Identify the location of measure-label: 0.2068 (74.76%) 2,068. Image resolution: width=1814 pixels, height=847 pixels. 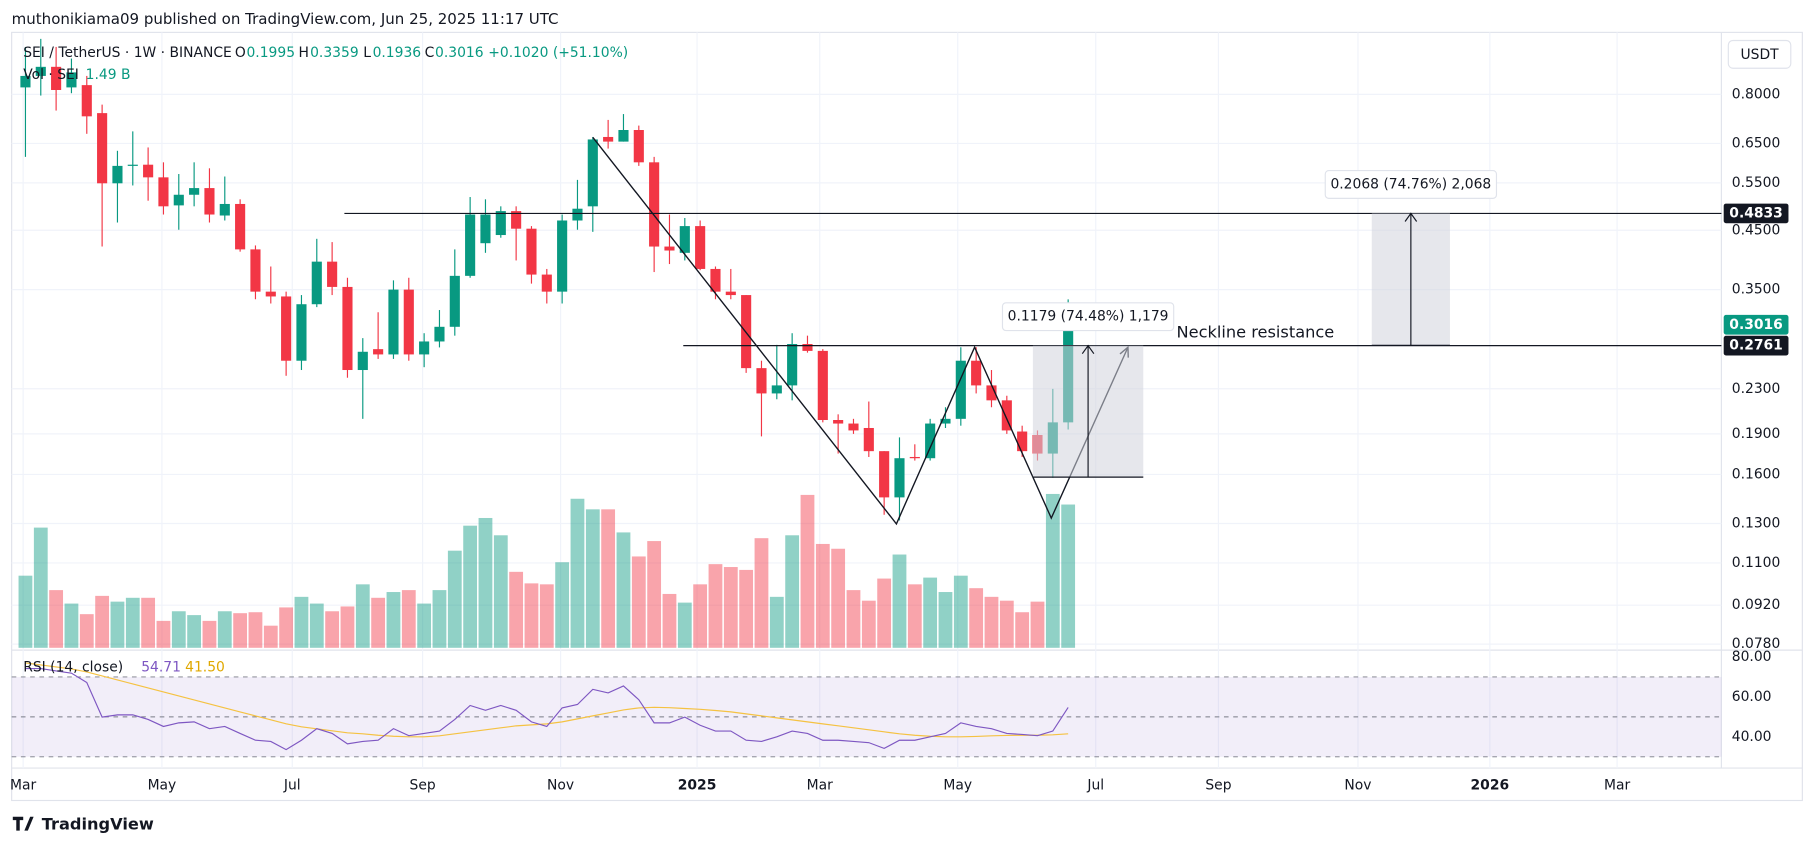
(1410, 184).